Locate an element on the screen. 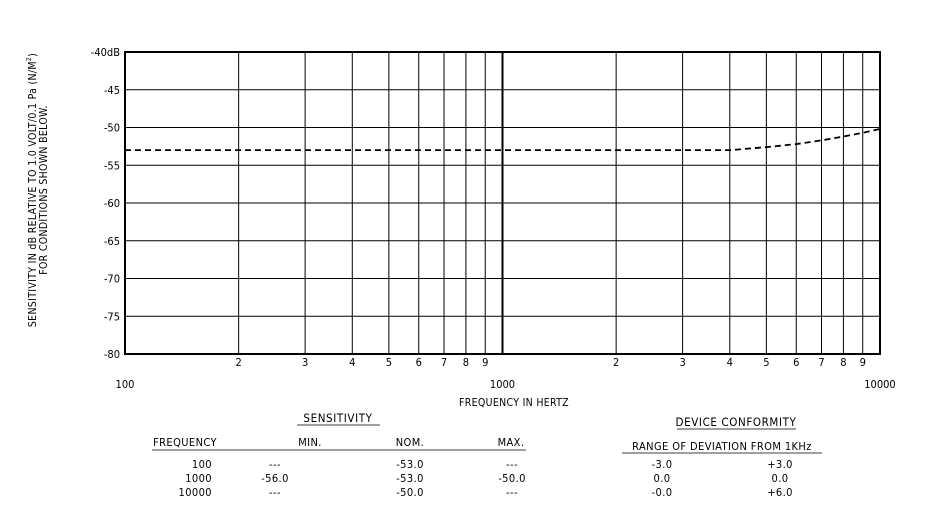 The height and width of the screenshot is (527, 932). x-major-tick-label: 1000 is located at coordinates (502, 384).